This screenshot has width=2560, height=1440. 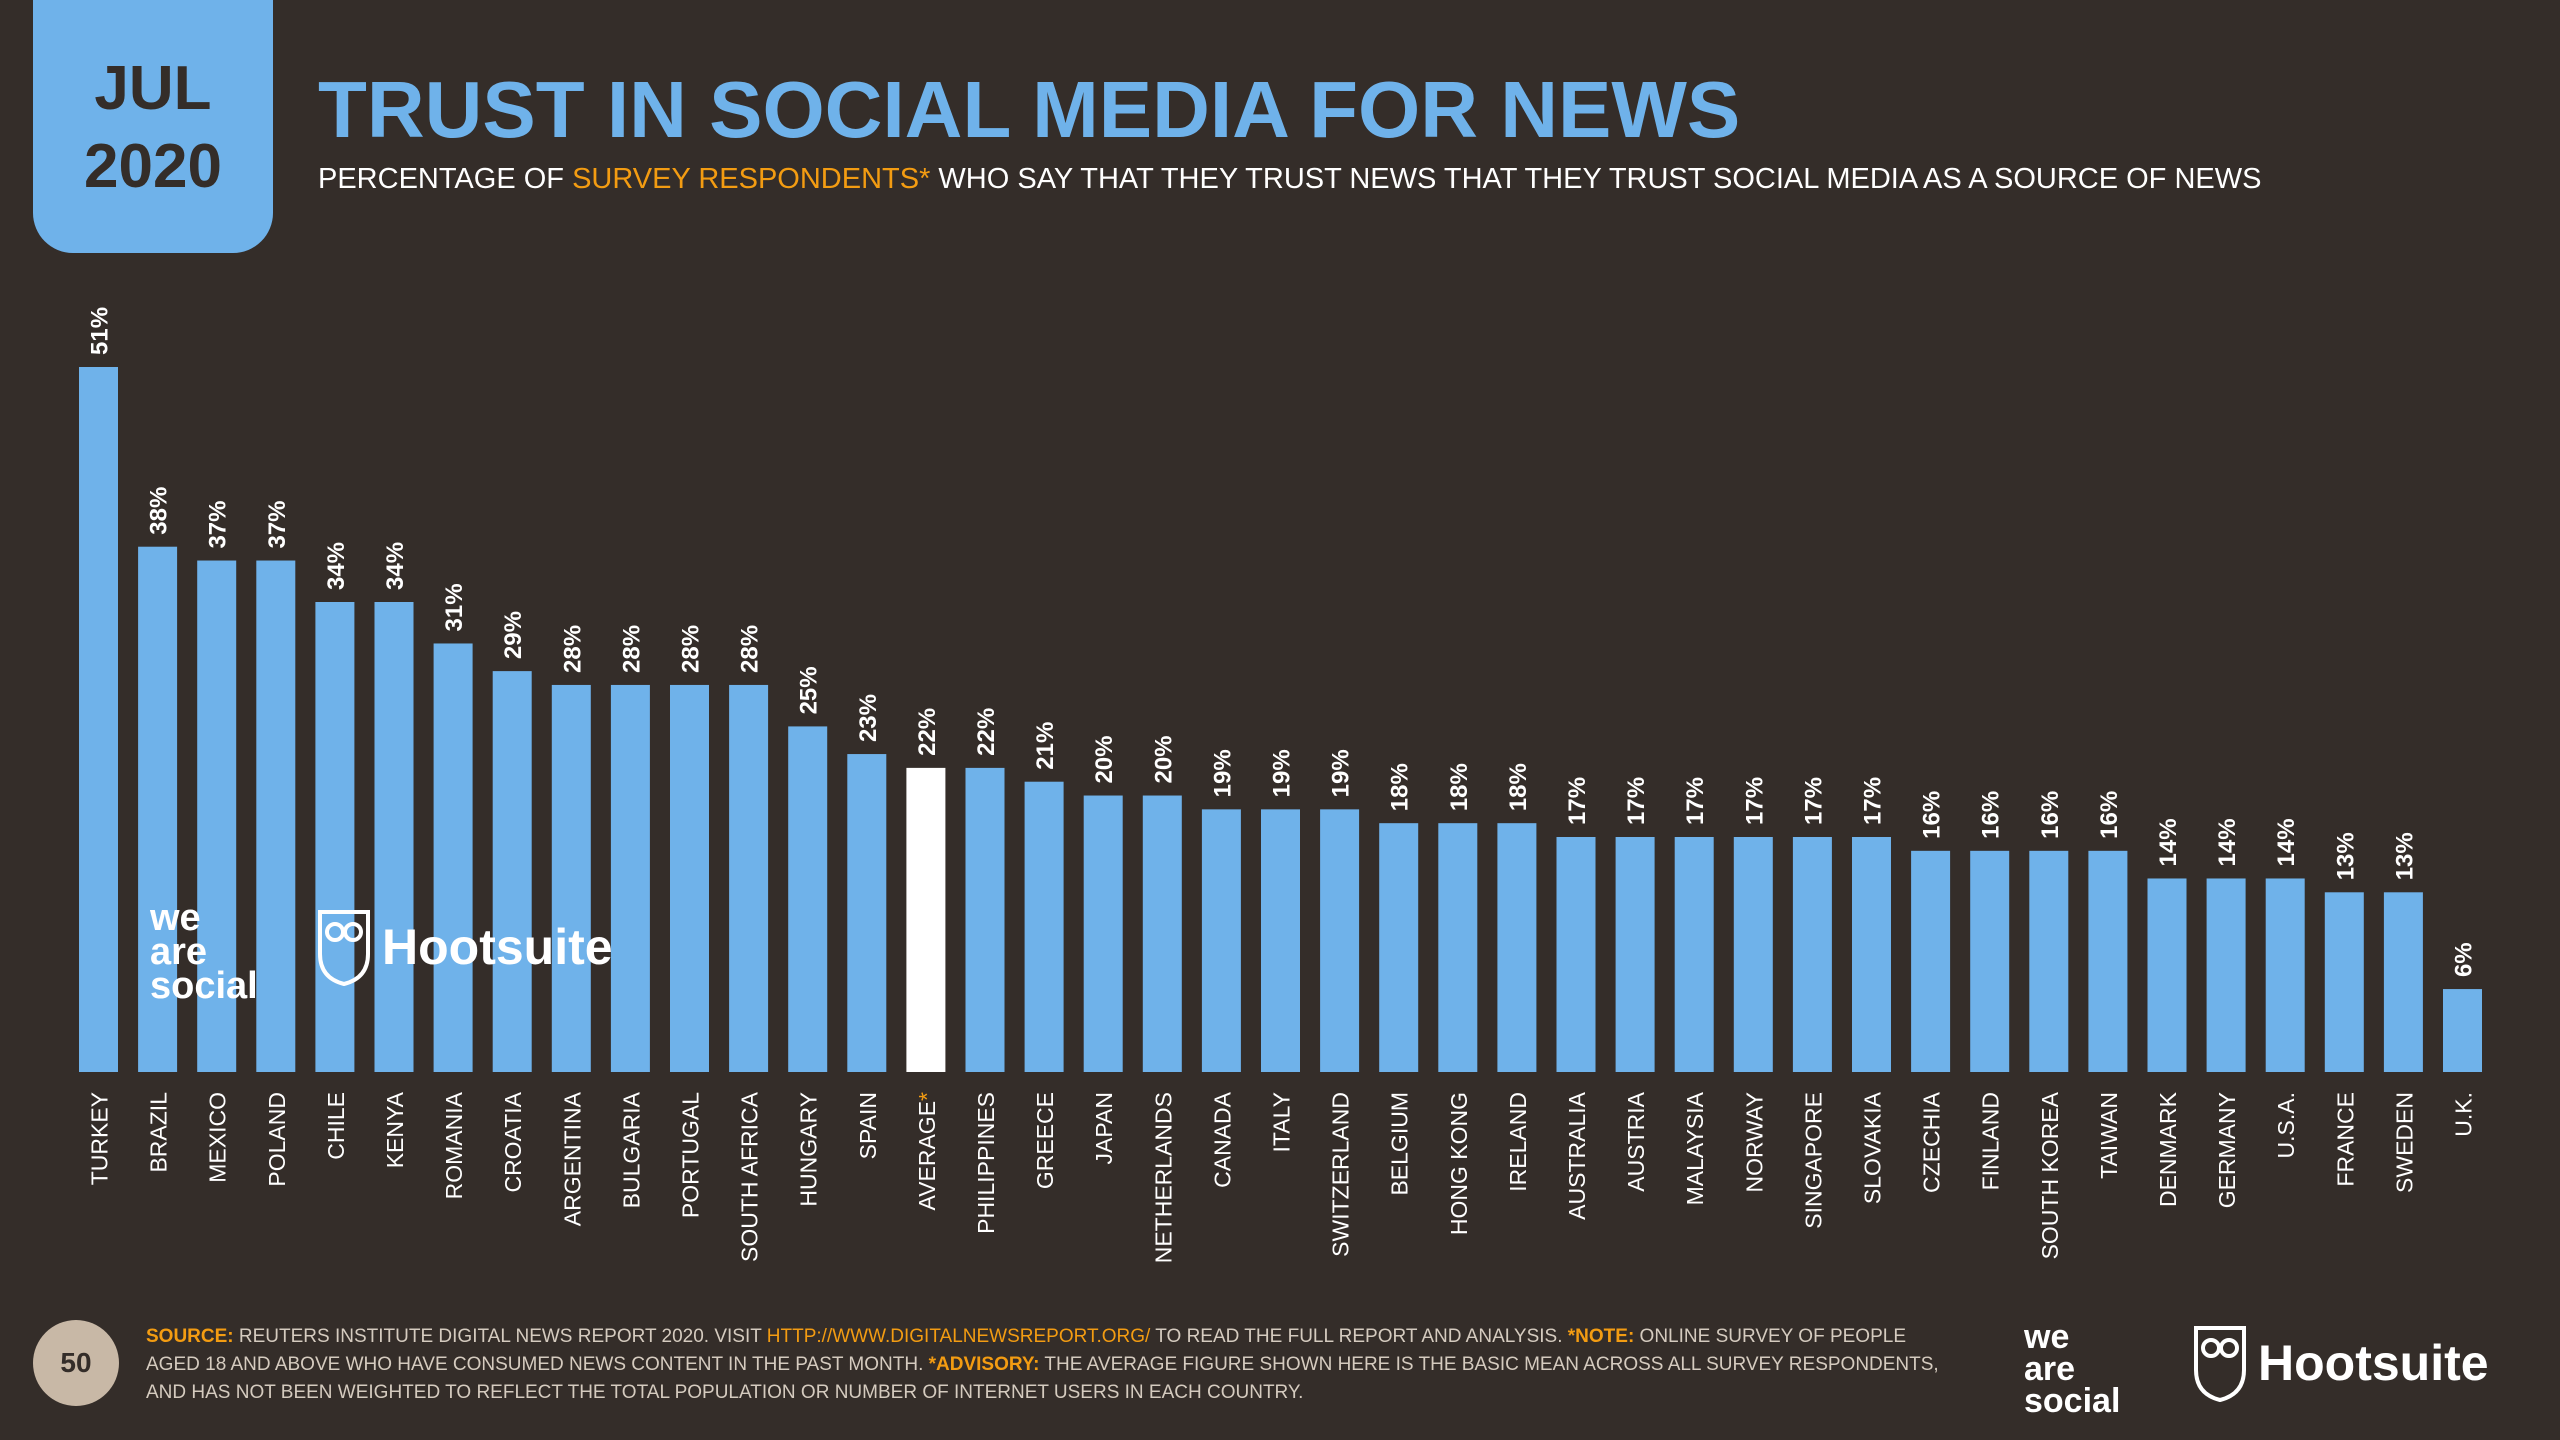 What do you see at coordinates (2109, 1135) in the screenshot?
I see `category-label: TAIWAN` at bounding box center [2109, 1135].